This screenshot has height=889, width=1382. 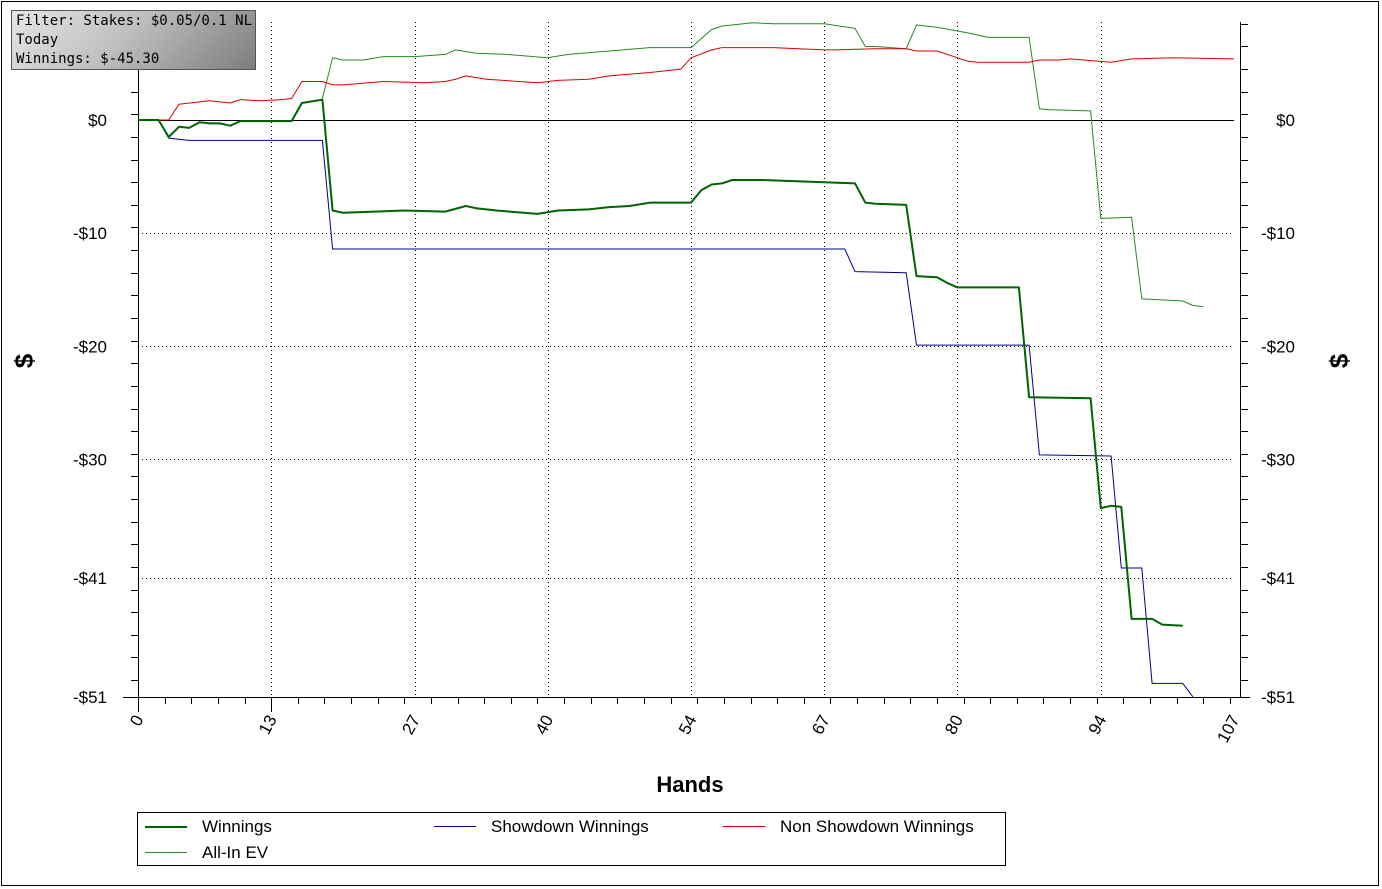 I want to click on y-tick-label-left: -$51, so click(x=90, y=697).